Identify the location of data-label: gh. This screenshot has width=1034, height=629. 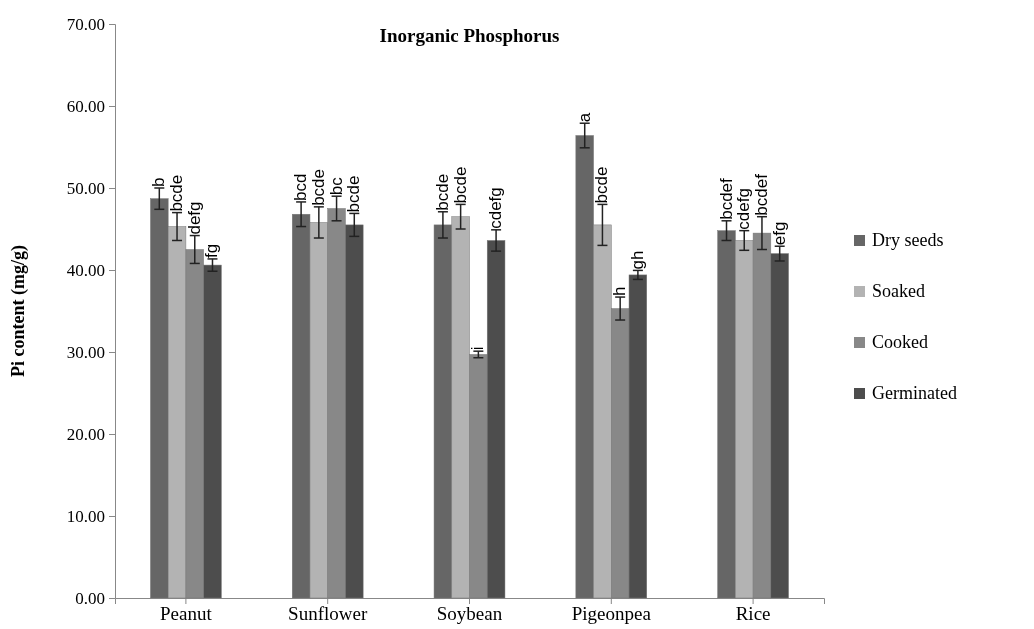
(637, 260).